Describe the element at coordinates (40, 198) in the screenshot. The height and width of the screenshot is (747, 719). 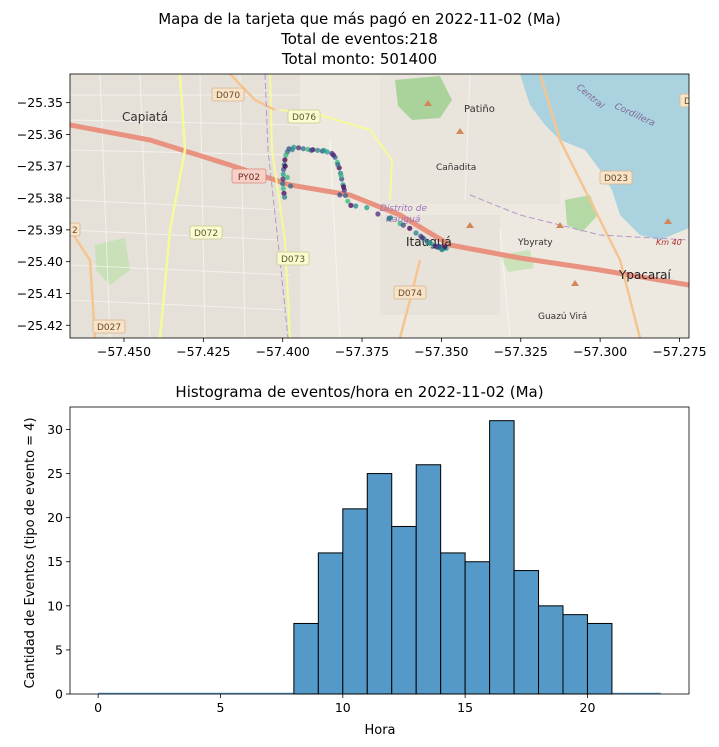
I see `map-y-tick-label: −25.38` at that location.